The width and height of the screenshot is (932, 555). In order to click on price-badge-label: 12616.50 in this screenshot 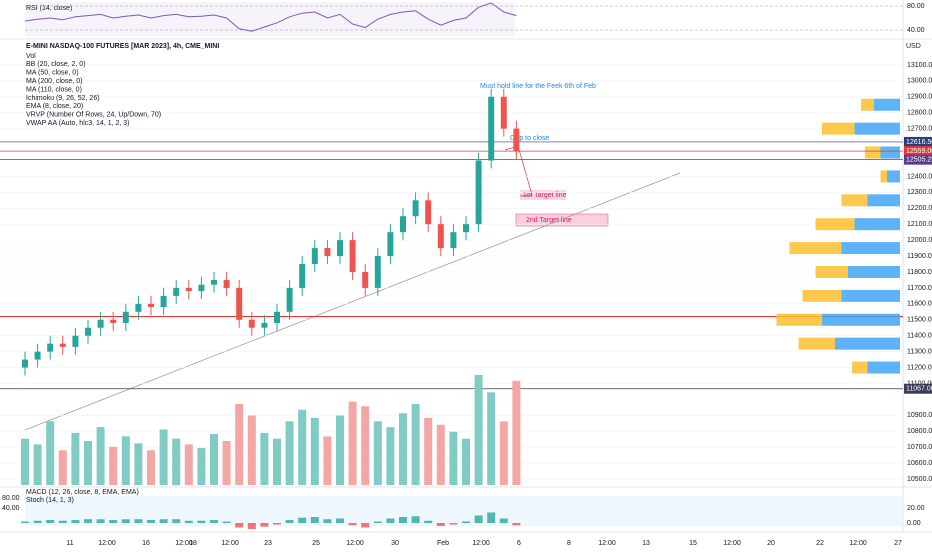, I will do `click(919, 142)`.